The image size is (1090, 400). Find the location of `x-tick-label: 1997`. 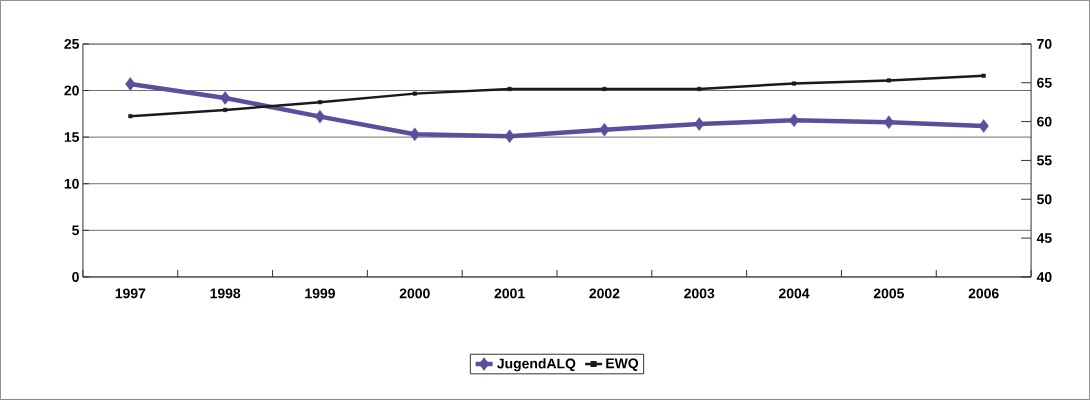

x-tick-label: 1997 is located at coordinates (130, 293).